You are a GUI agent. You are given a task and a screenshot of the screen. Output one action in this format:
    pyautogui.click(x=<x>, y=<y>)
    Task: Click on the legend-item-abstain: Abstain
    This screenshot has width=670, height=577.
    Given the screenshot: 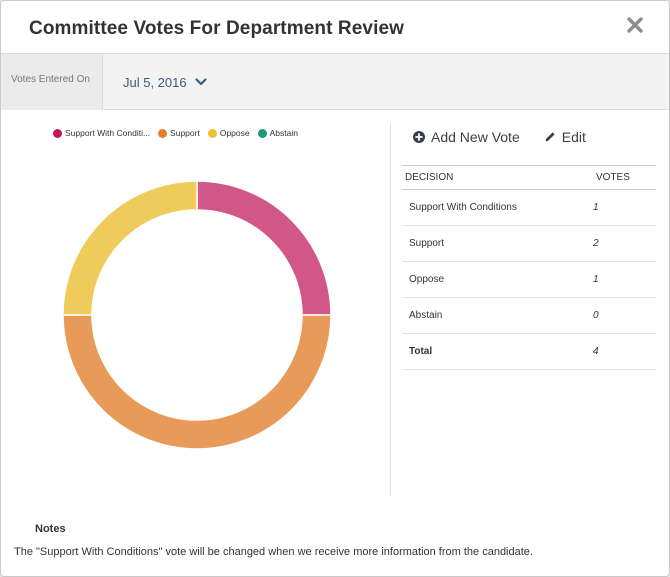 What is the action you would take?
    pyautogui.click(x=277, y=133)
    